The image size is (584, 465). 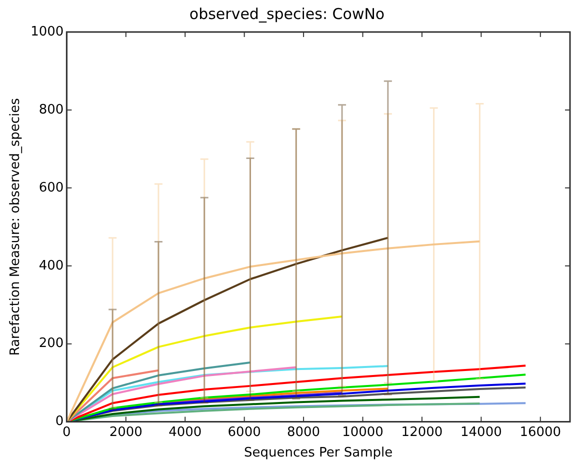 What do you see at coordinates (244, 432) in the screenshot?
I see `x-tick-label: 6000` at bounding box center [244, 432].